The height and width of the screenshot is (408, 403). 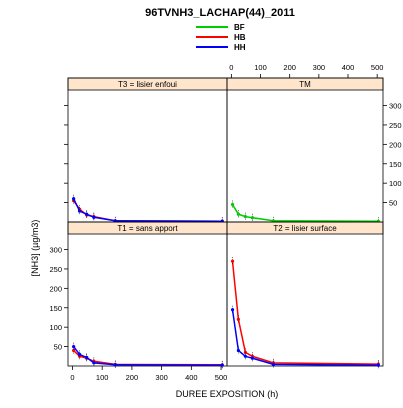 What do you see at coordinates (55, 269) in the screenshot?
I see `y-tick-label-left: 250` at bounding box center [55, 269].